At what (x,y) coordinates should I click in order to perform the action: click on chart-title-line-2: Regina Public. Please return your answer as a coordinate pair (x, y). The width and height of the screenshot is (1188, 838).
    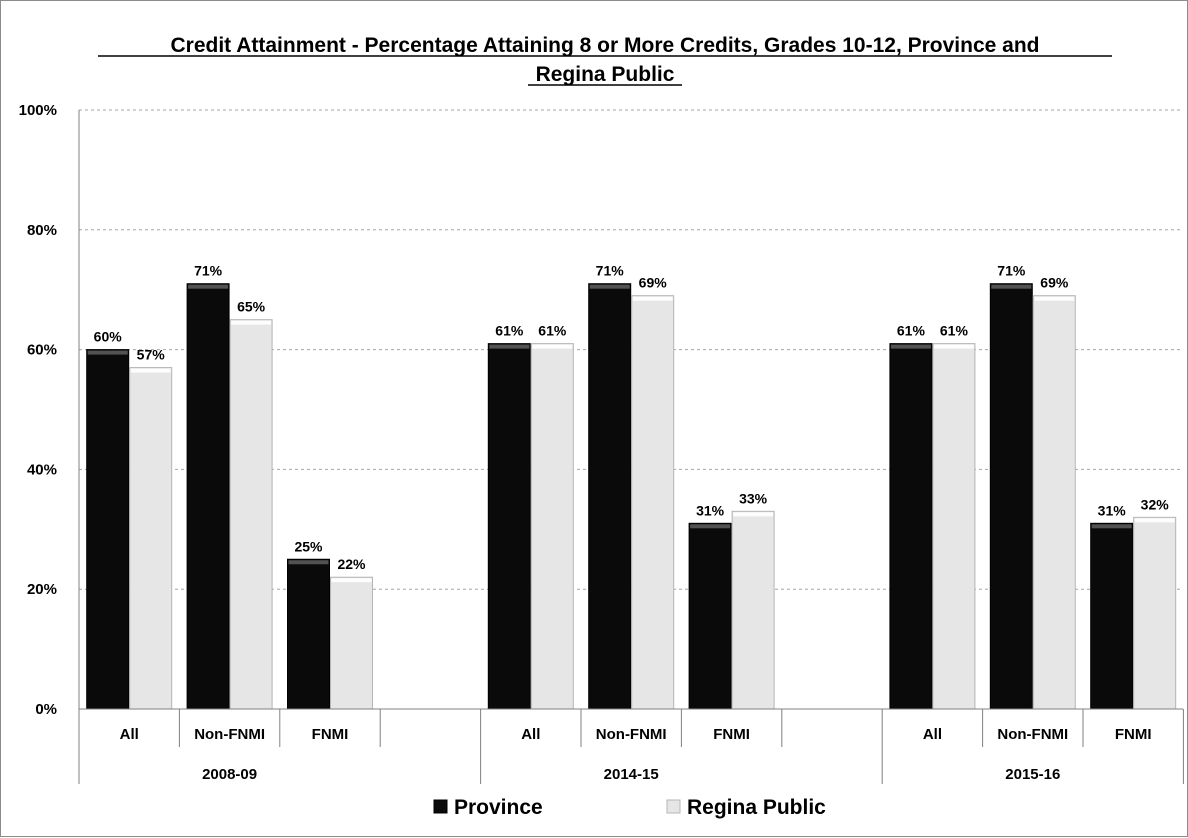
    Looking at the image, I should click on (605, 74).